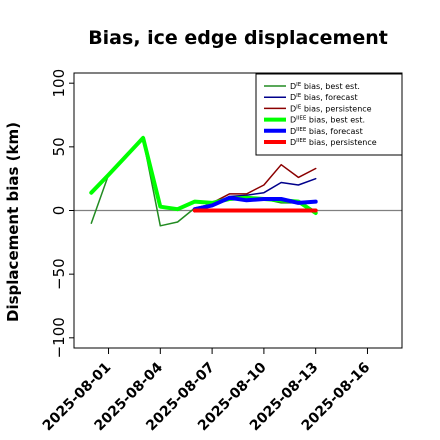 The height and width of the screenshot is (440, 440). What do you see at coordinates (327, 120) in the screenshot?
I see `legend-label-4: DIIEE bias, best est.` at bounding box center [327, 120].